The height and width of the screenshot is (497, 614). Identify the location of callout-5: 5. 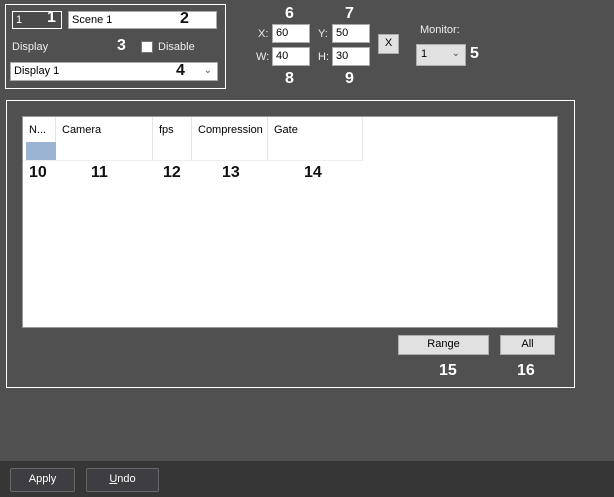
(474, 53).